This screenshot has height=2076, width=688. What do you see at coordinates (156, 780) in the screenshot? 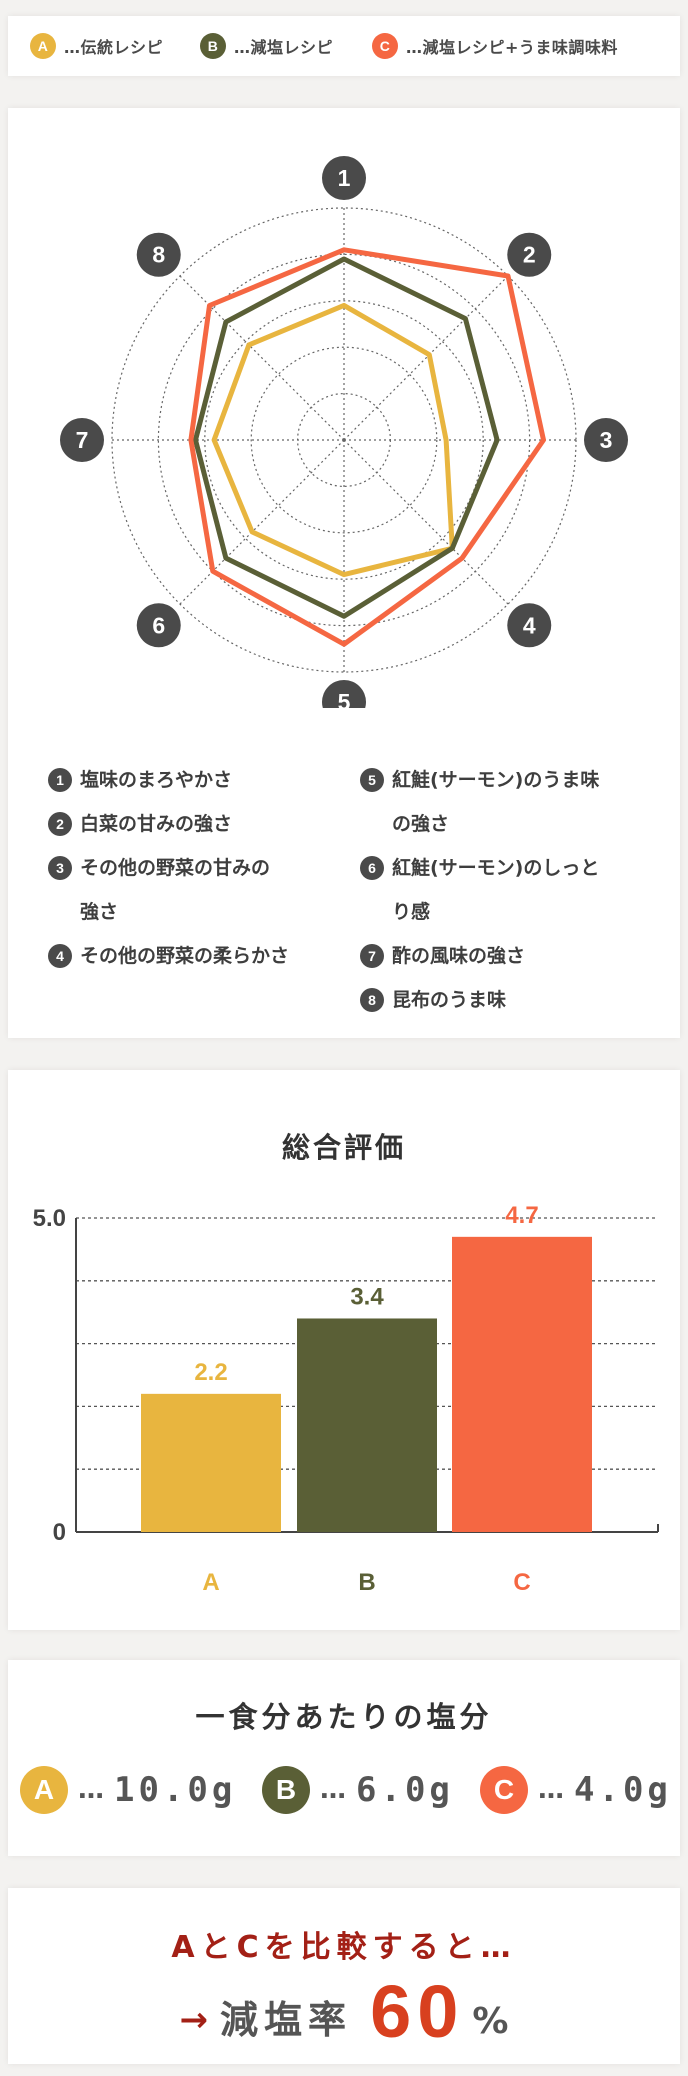
I see `radar-axis-item-text: 塩味のまろやかさ` at bounding box center [156, 780].